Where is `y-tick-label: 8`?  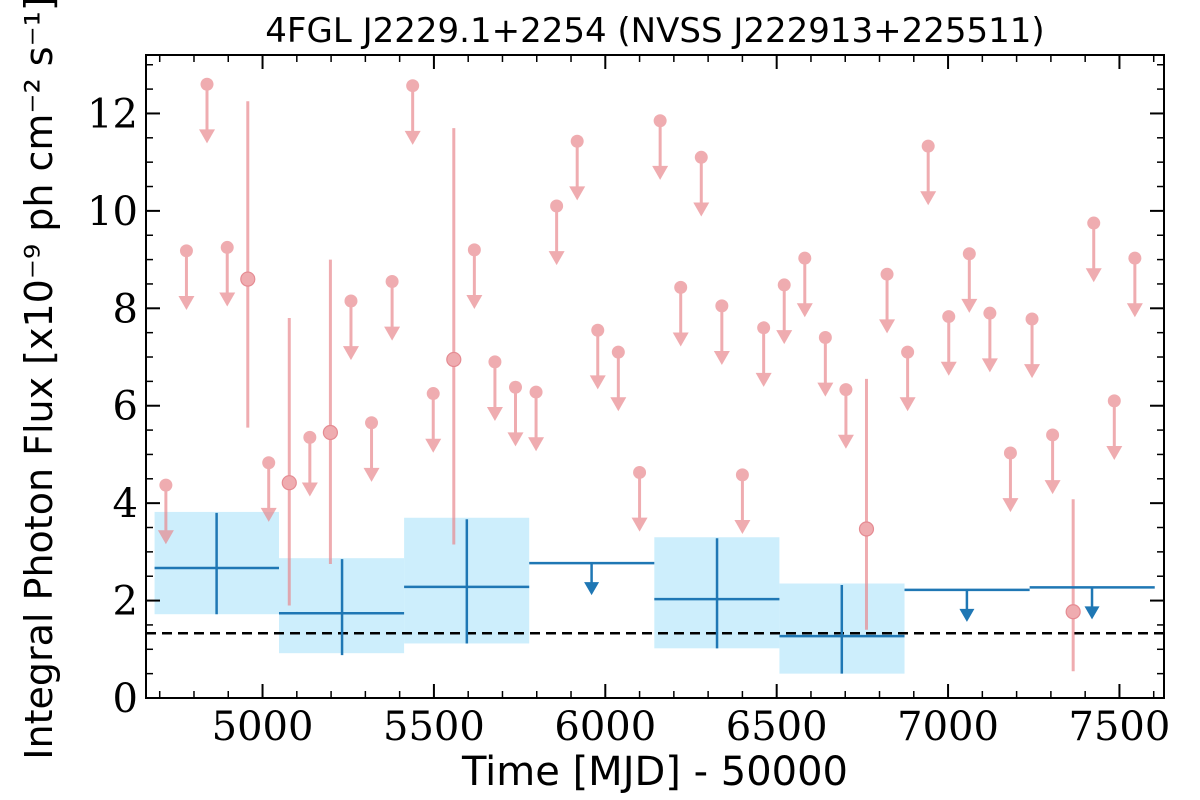 y-tick-label: 8 is located at coordinates (125, 309).